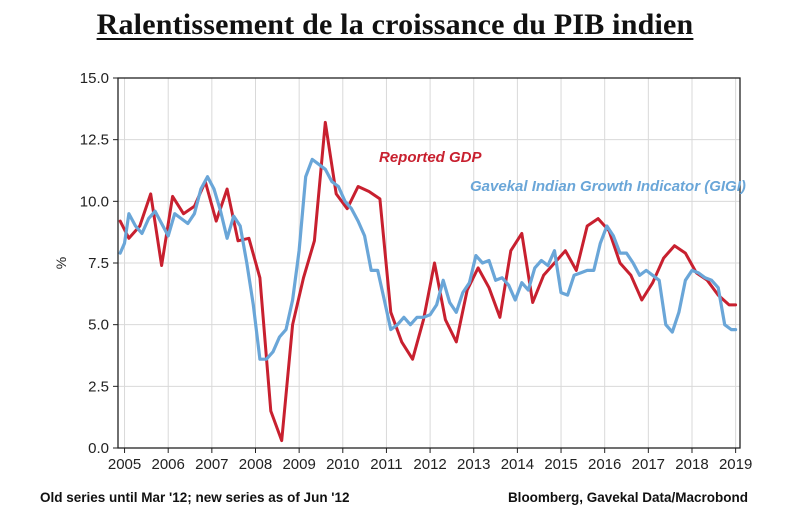  Describe the element at coordinates (604, 464) in the screenshot. I see `x-tick-label: 2016` at that location.